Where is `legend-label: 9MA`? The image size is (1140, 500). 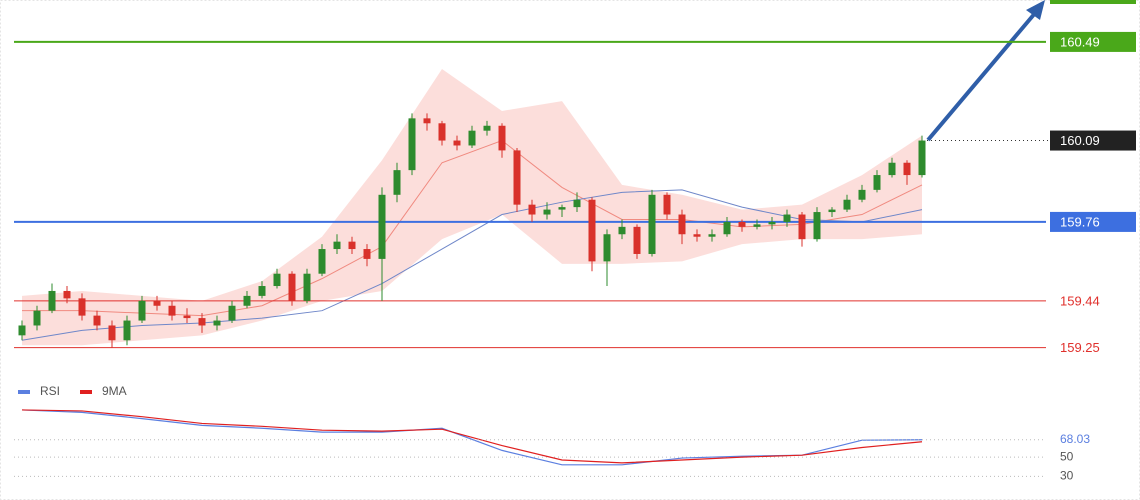 legend-label: 9MA is located at coordinates (114, 391).